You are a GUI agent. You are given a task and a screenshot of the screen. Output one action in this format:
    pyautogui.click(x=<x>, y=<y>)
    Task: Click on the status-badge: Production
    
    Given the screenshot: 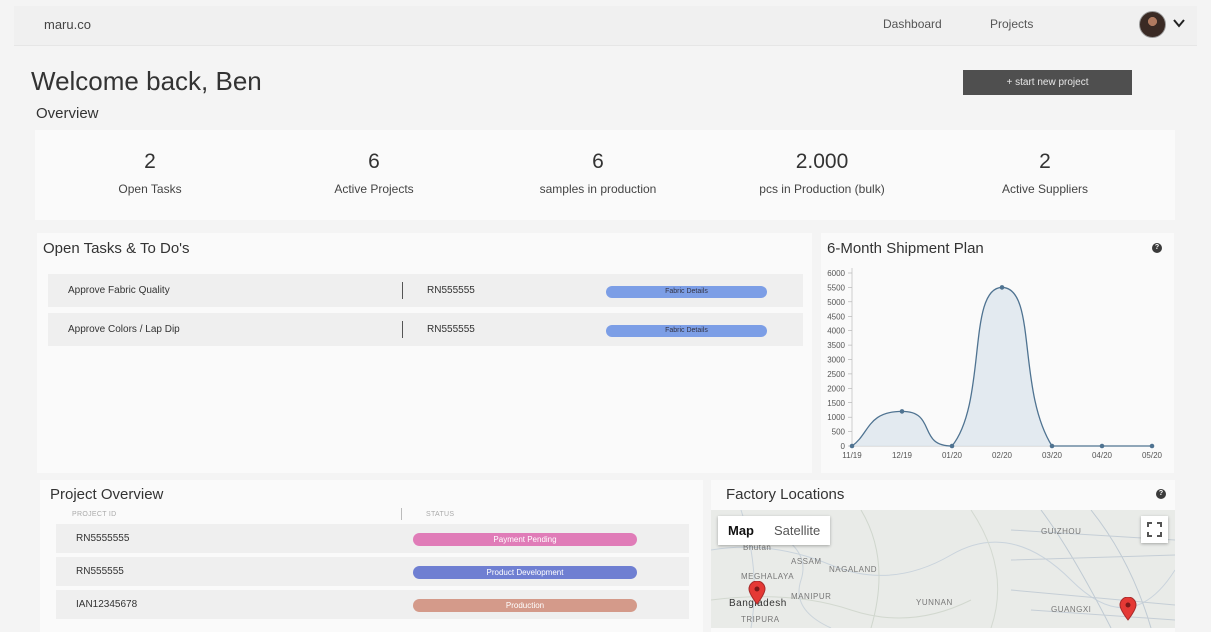 What is the action you would take?
    pyautogui.click(x=525, y=605)
    